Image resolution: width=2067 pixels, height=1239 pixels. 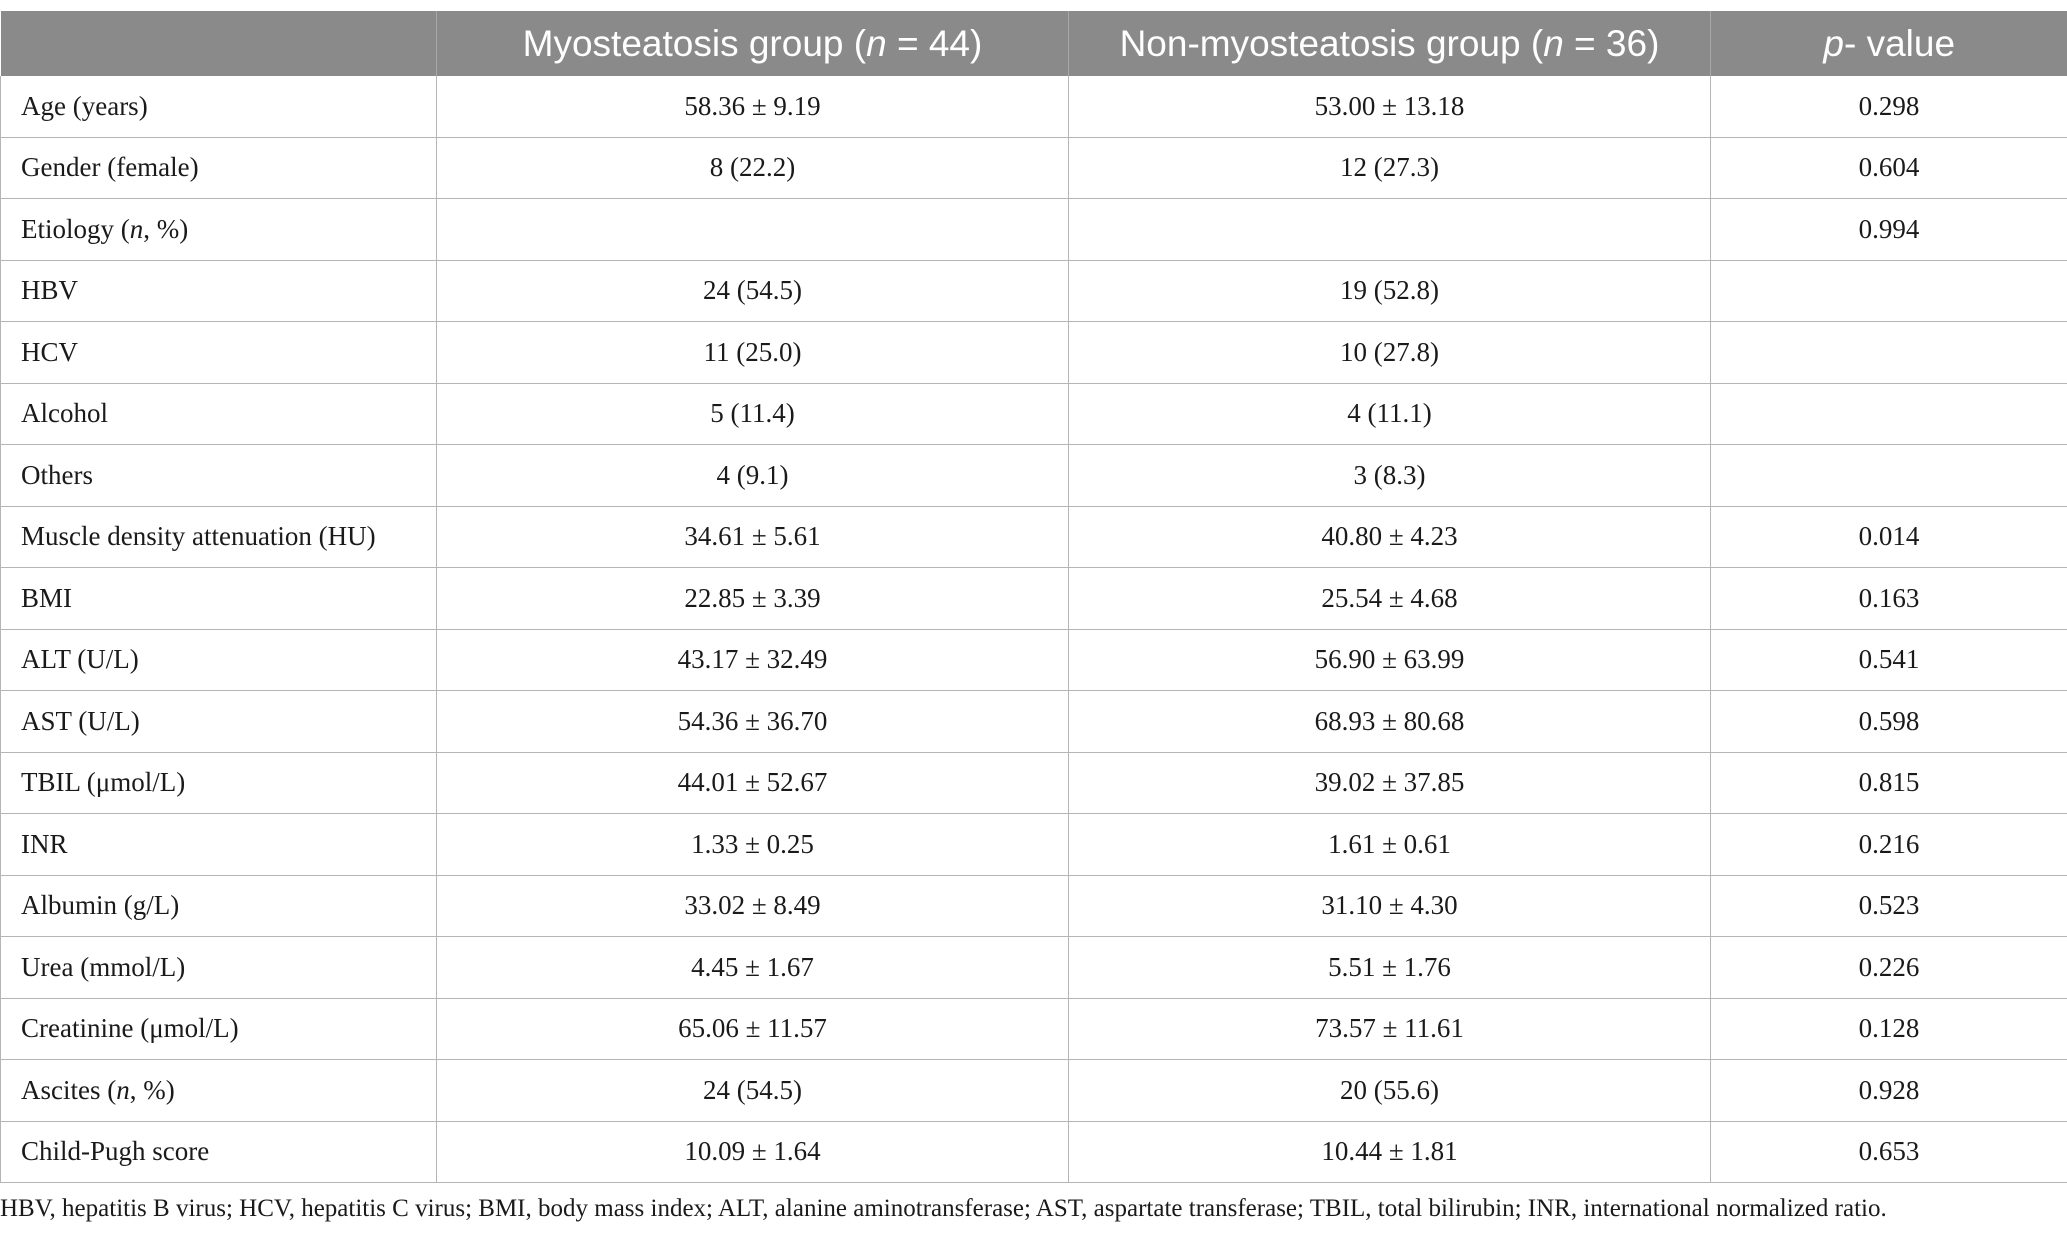 What do you see at coordinates (1389, 475) in the screenshot?
I see `cell-non-myosteatosis: 3 (8.3)` at bounding box center [1389, 475].